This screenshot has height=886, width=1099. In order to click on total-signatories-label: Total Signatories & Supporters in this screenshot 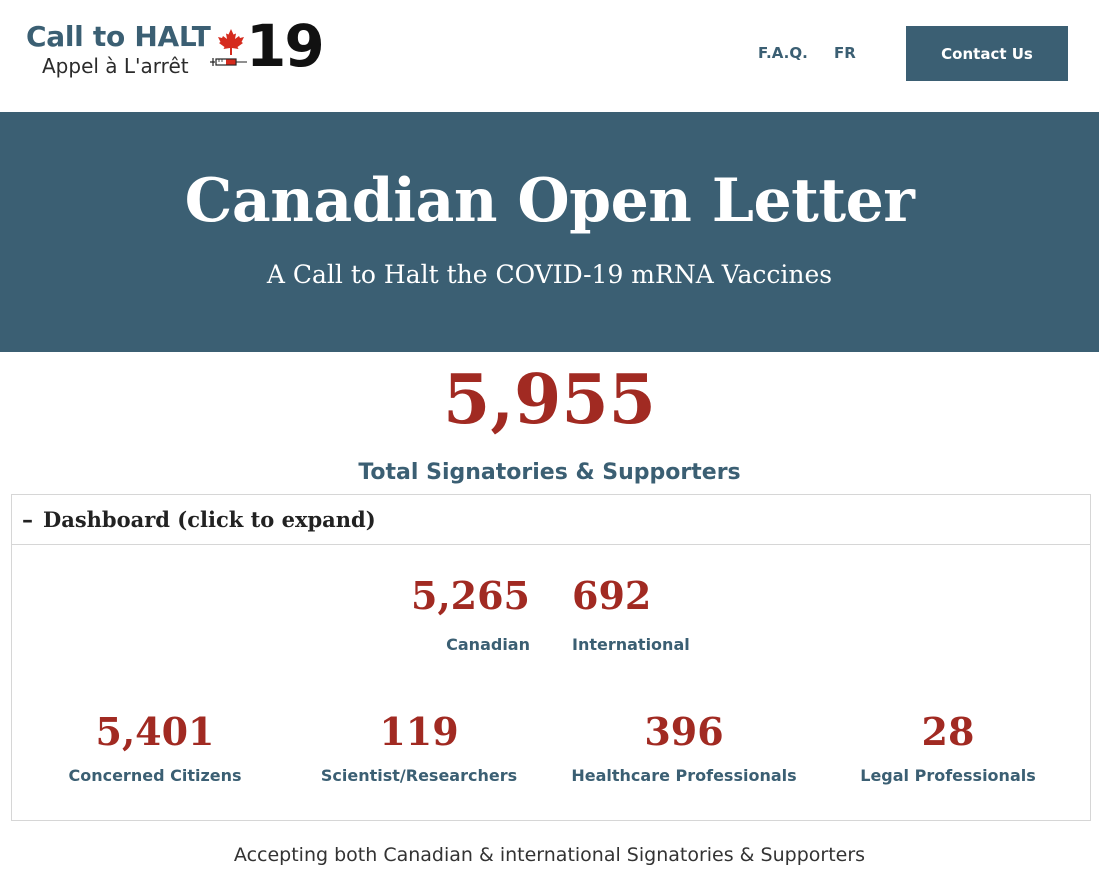, I will do `click(549, 472)`.